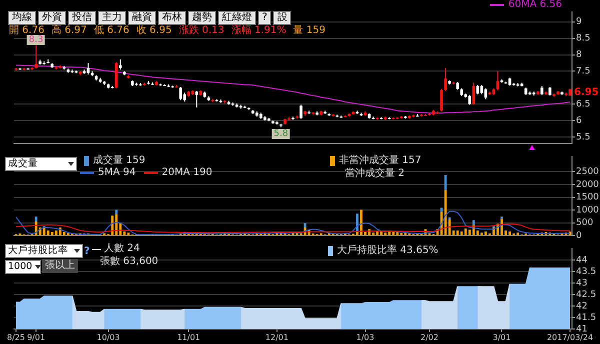 The height and width of the screenshot is (344, 600). What do you see at coordinates (237, 18) in the screenshot?
I see `annotation: 紅綠燈` at bounding box center [237, 18].